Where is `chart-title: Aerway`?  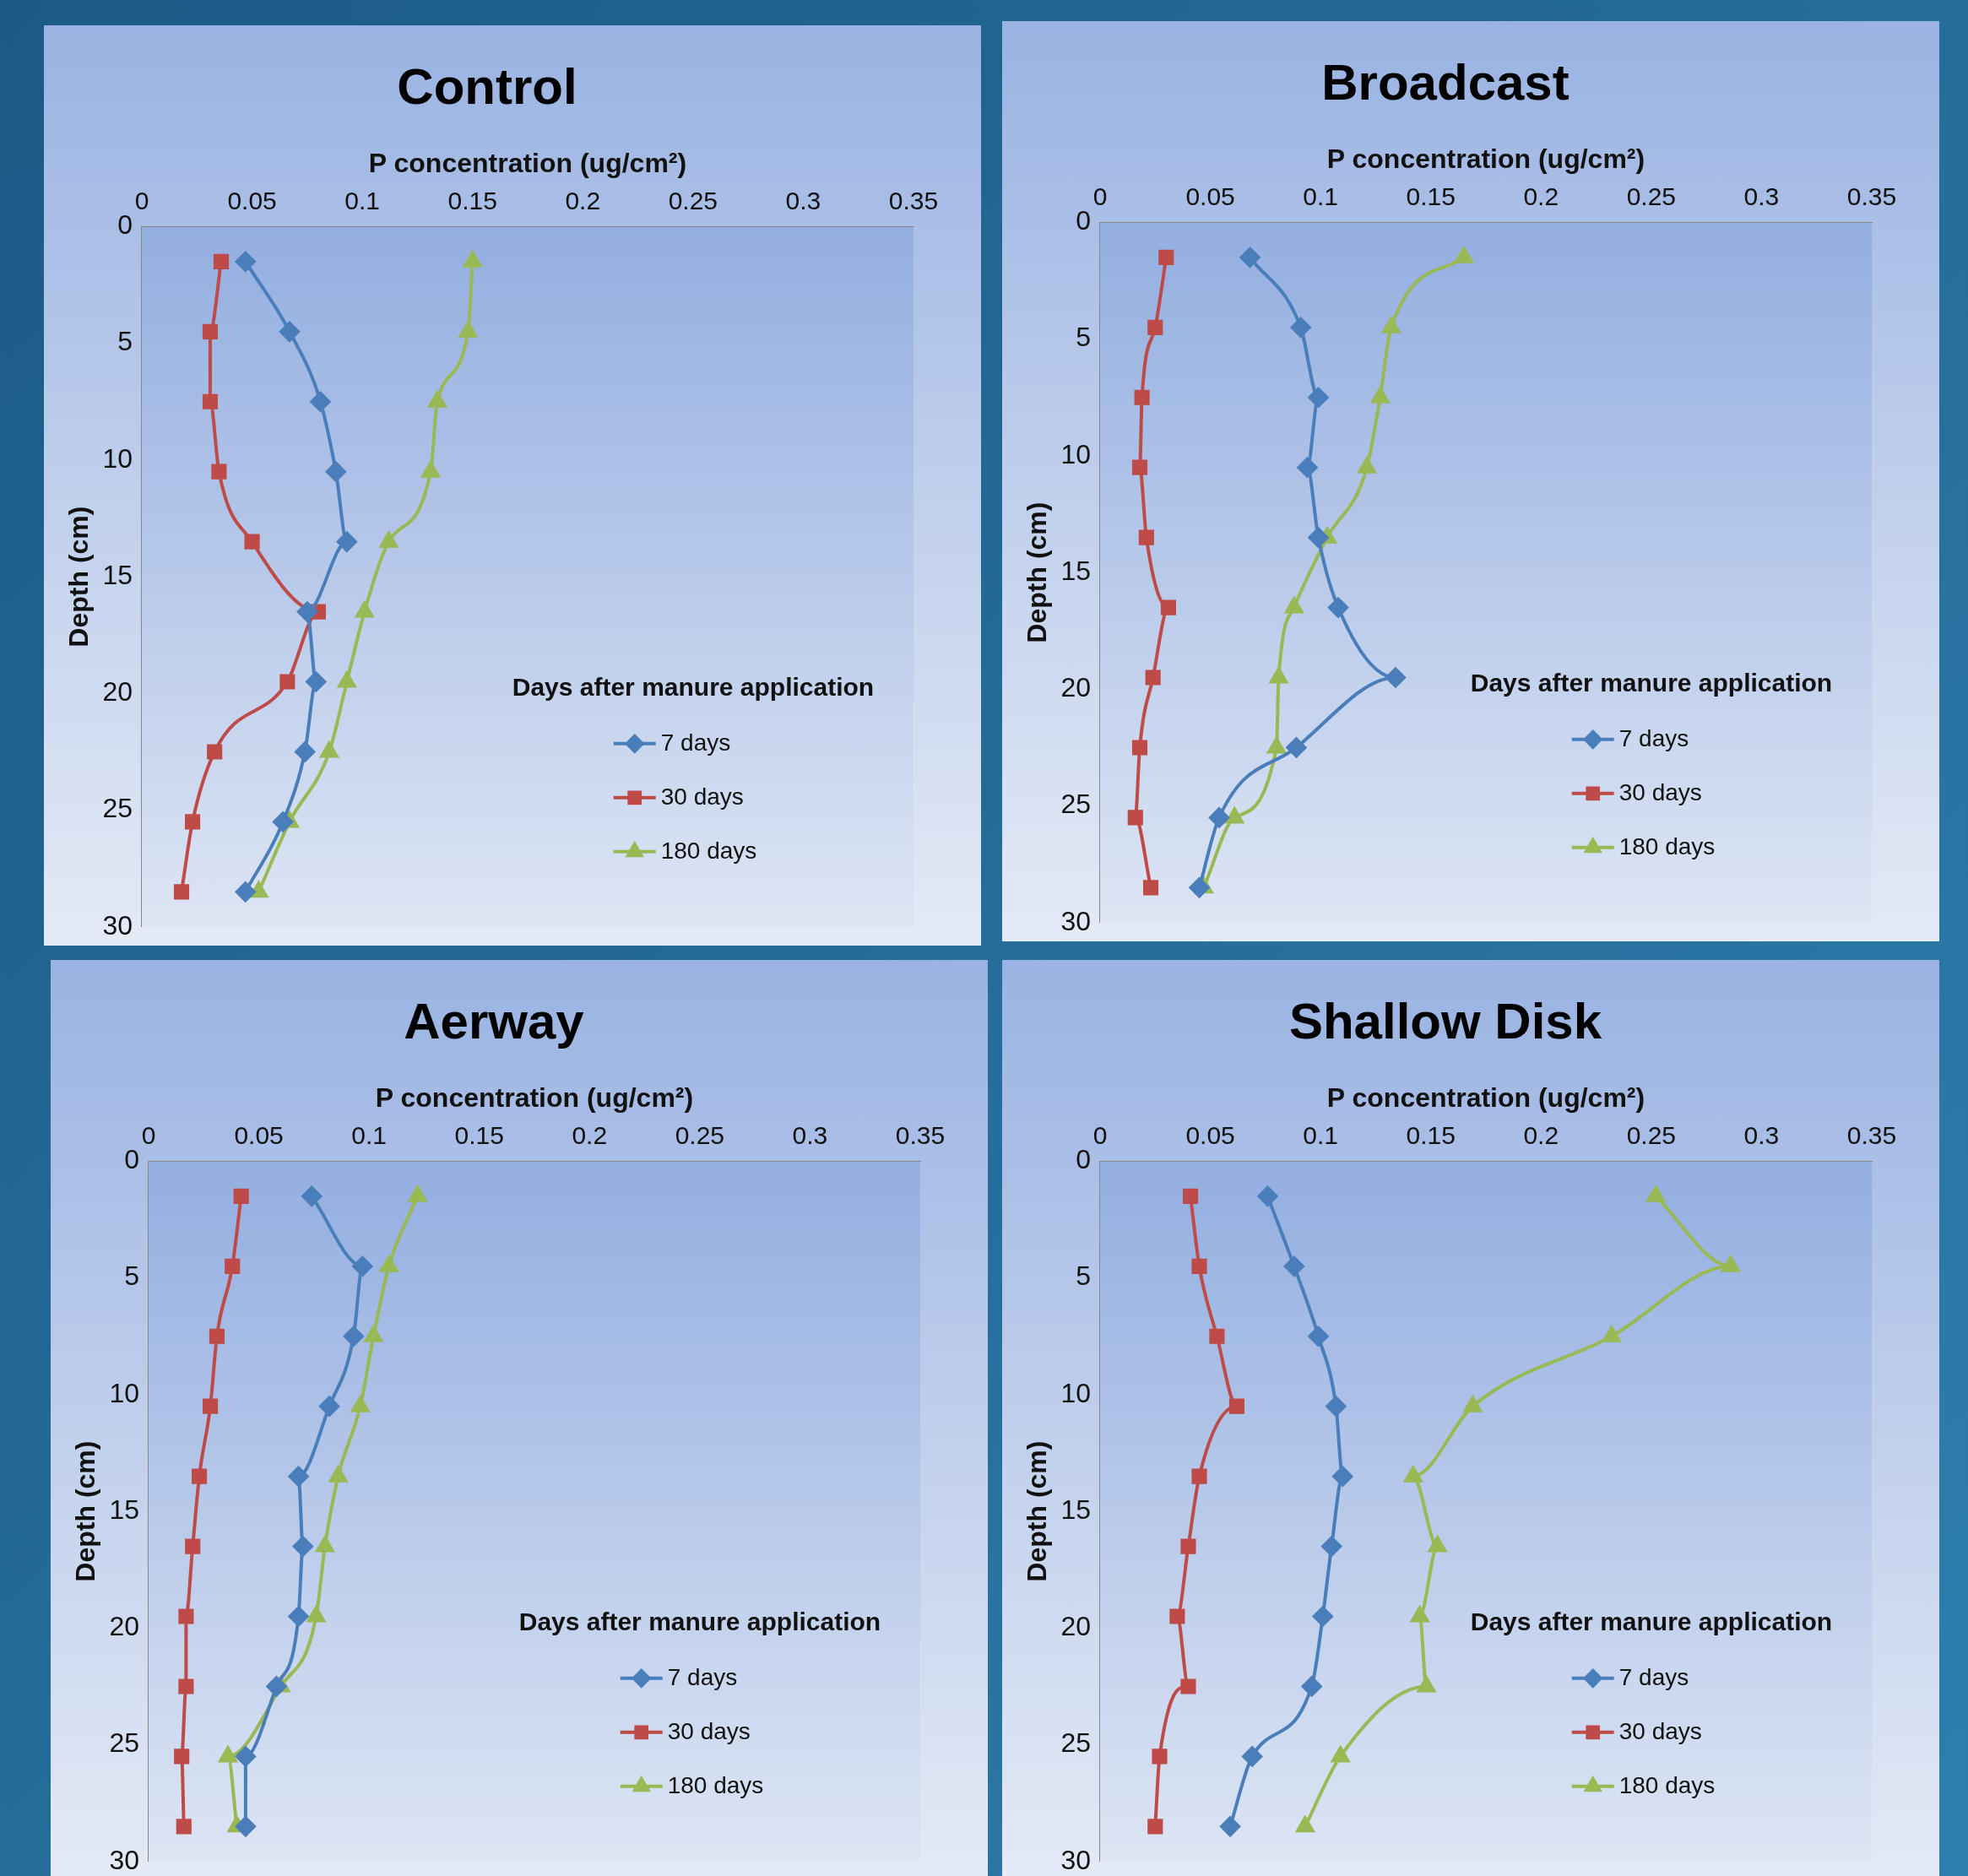 chart-title: Aerway is located at coordinates (495, 1021).